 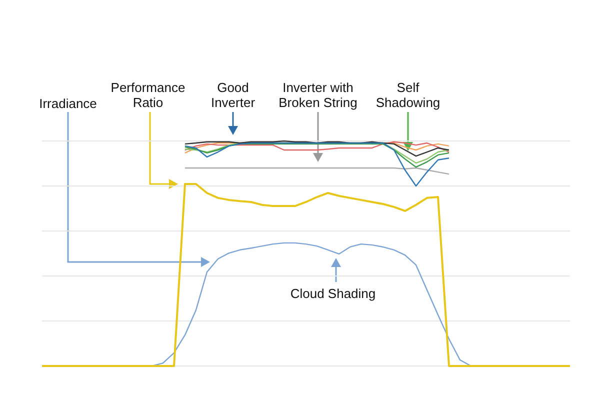 I want to click on text: Self Shadowing, so click(x=408, y=95).